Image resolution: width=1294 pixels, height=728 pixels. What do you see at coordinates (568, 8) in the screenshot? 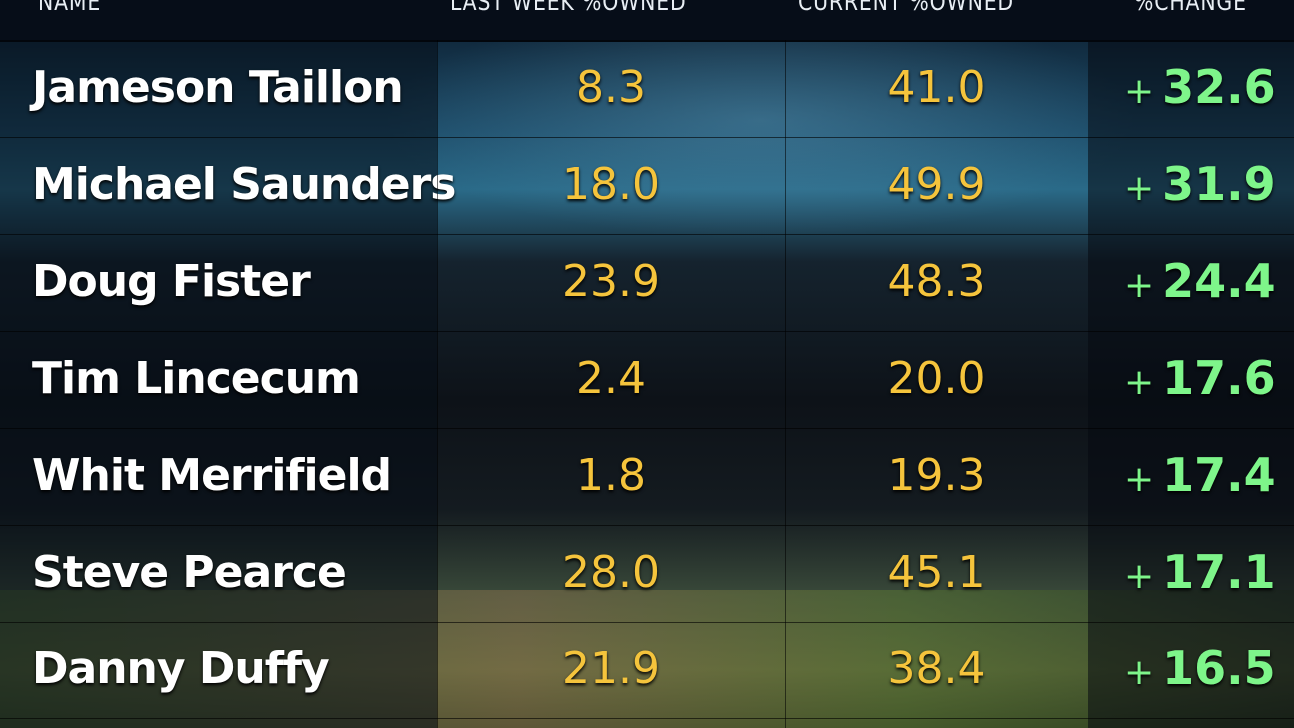
I see `header-last-week: LAST WEEK %OWNED` at bounding box center [568, 8].